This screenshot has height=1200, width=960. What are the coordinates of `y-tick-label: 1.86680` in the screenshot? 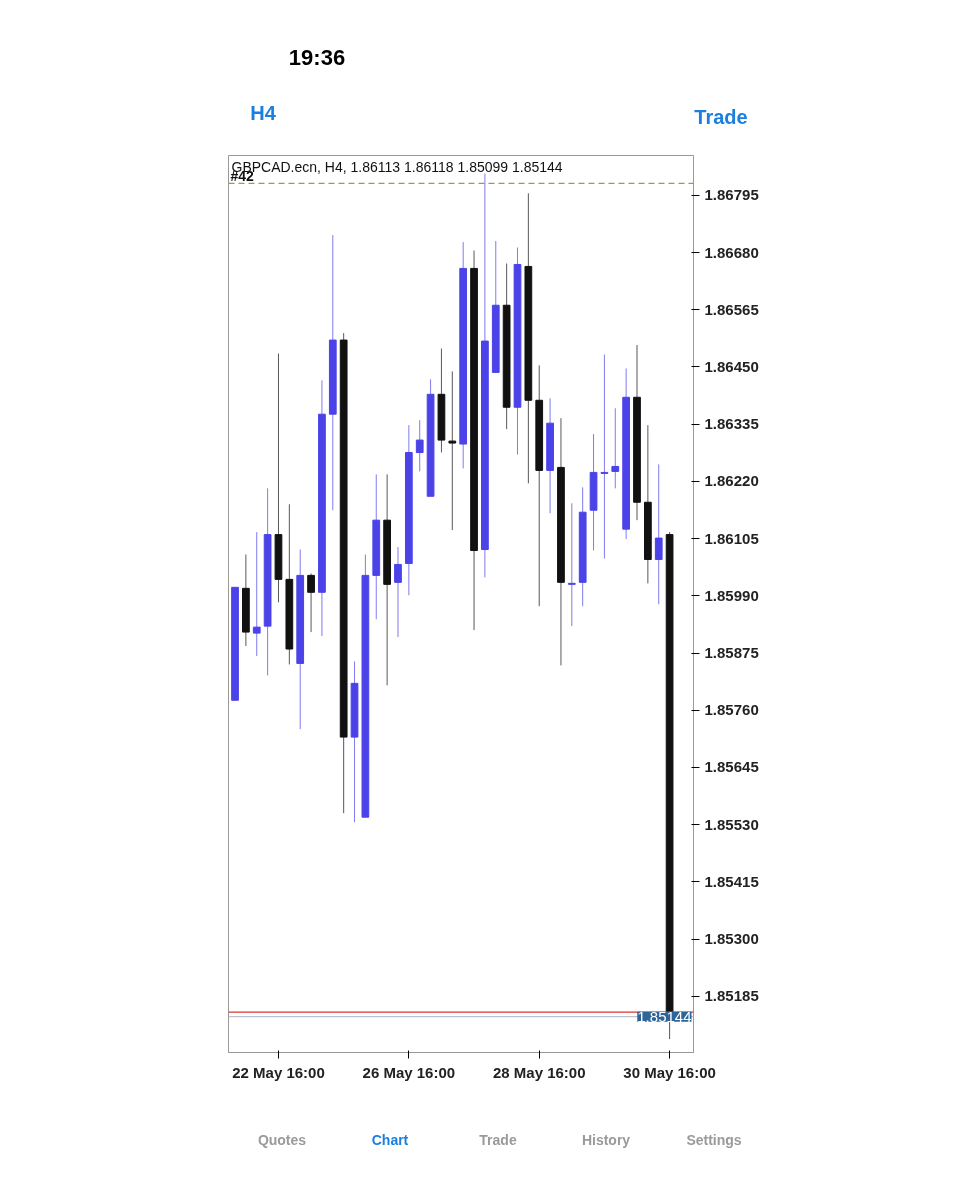 It's located at (731, 252).